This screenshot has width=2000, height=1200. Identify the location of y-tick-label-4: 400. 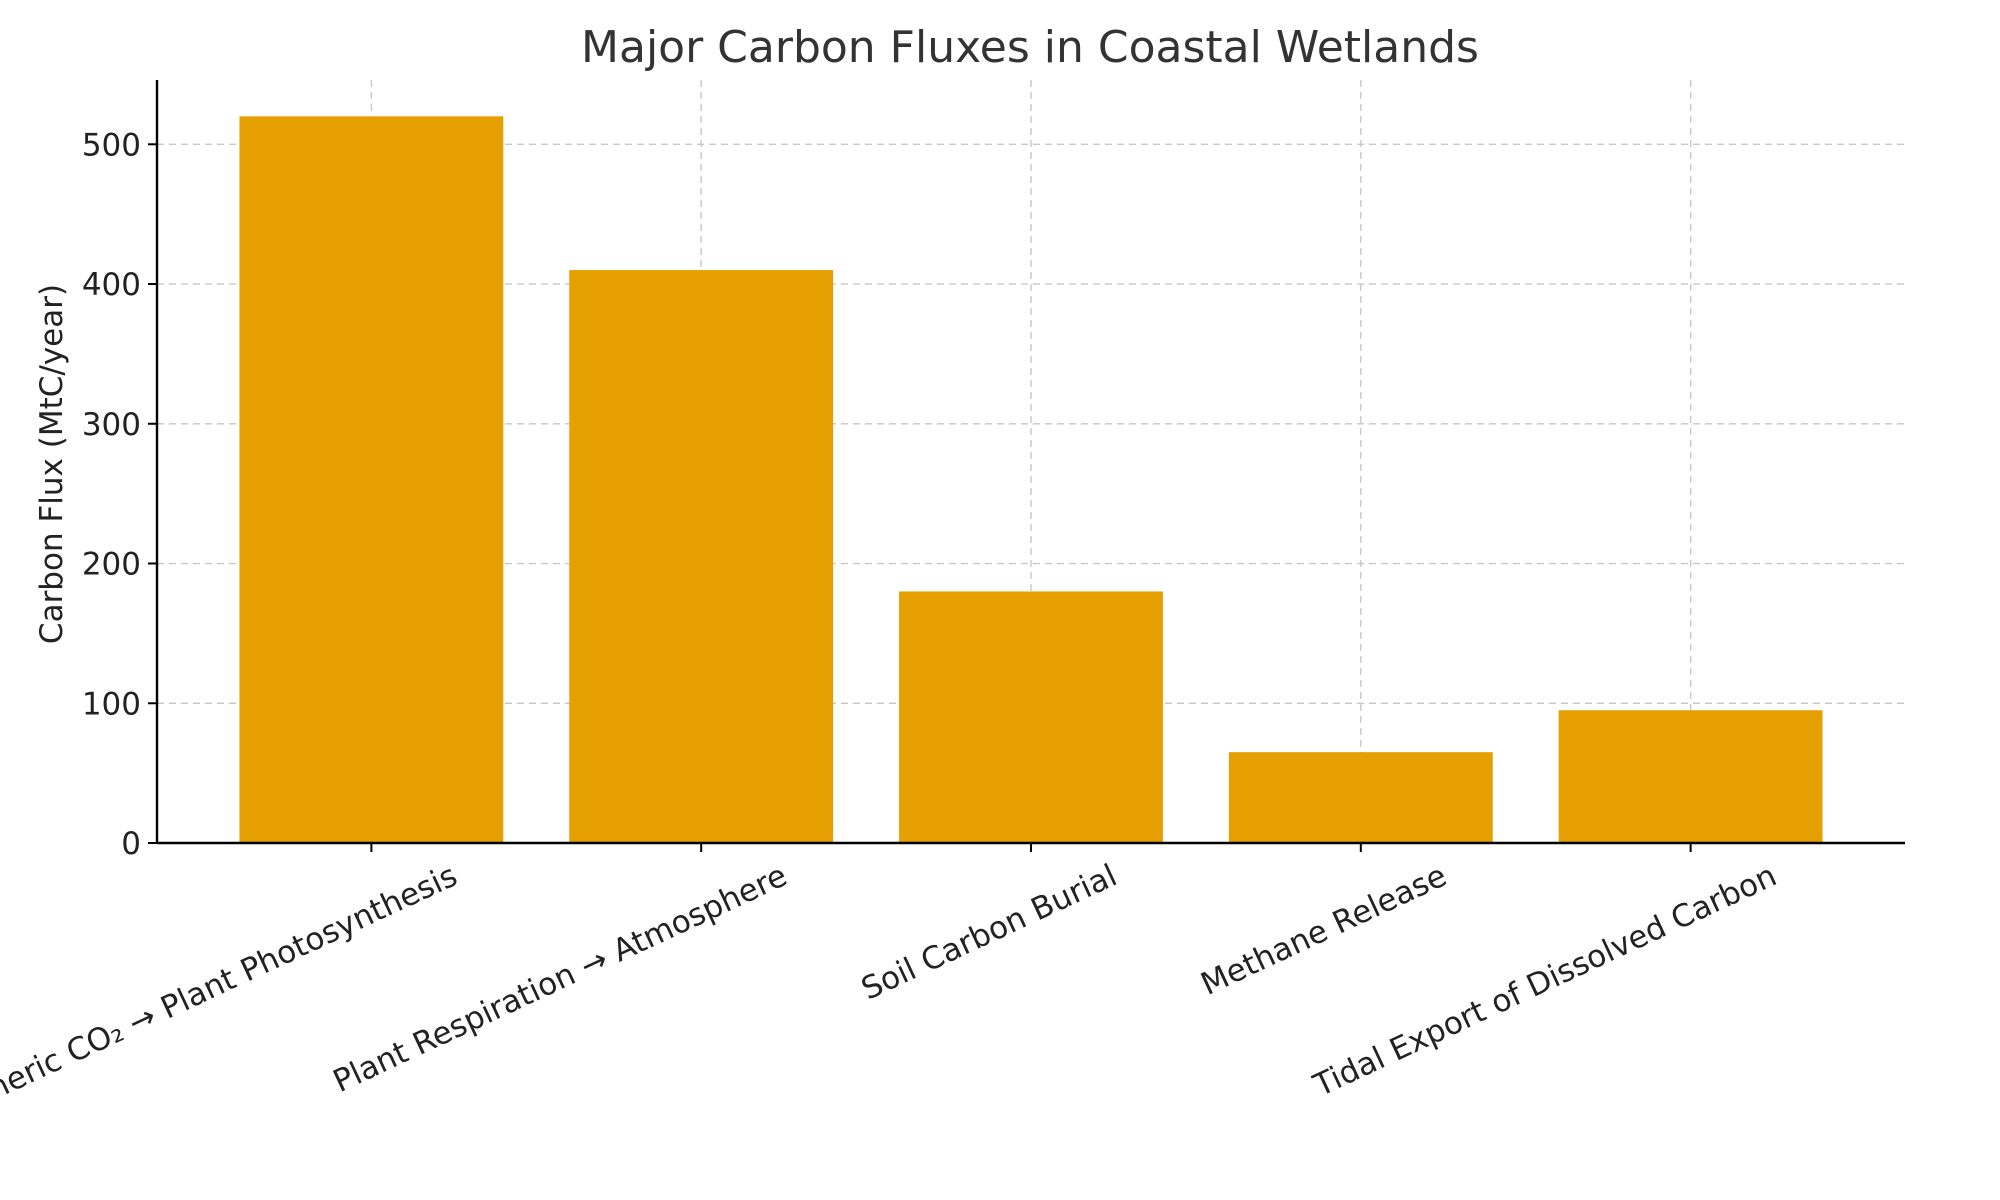
(111, 285).